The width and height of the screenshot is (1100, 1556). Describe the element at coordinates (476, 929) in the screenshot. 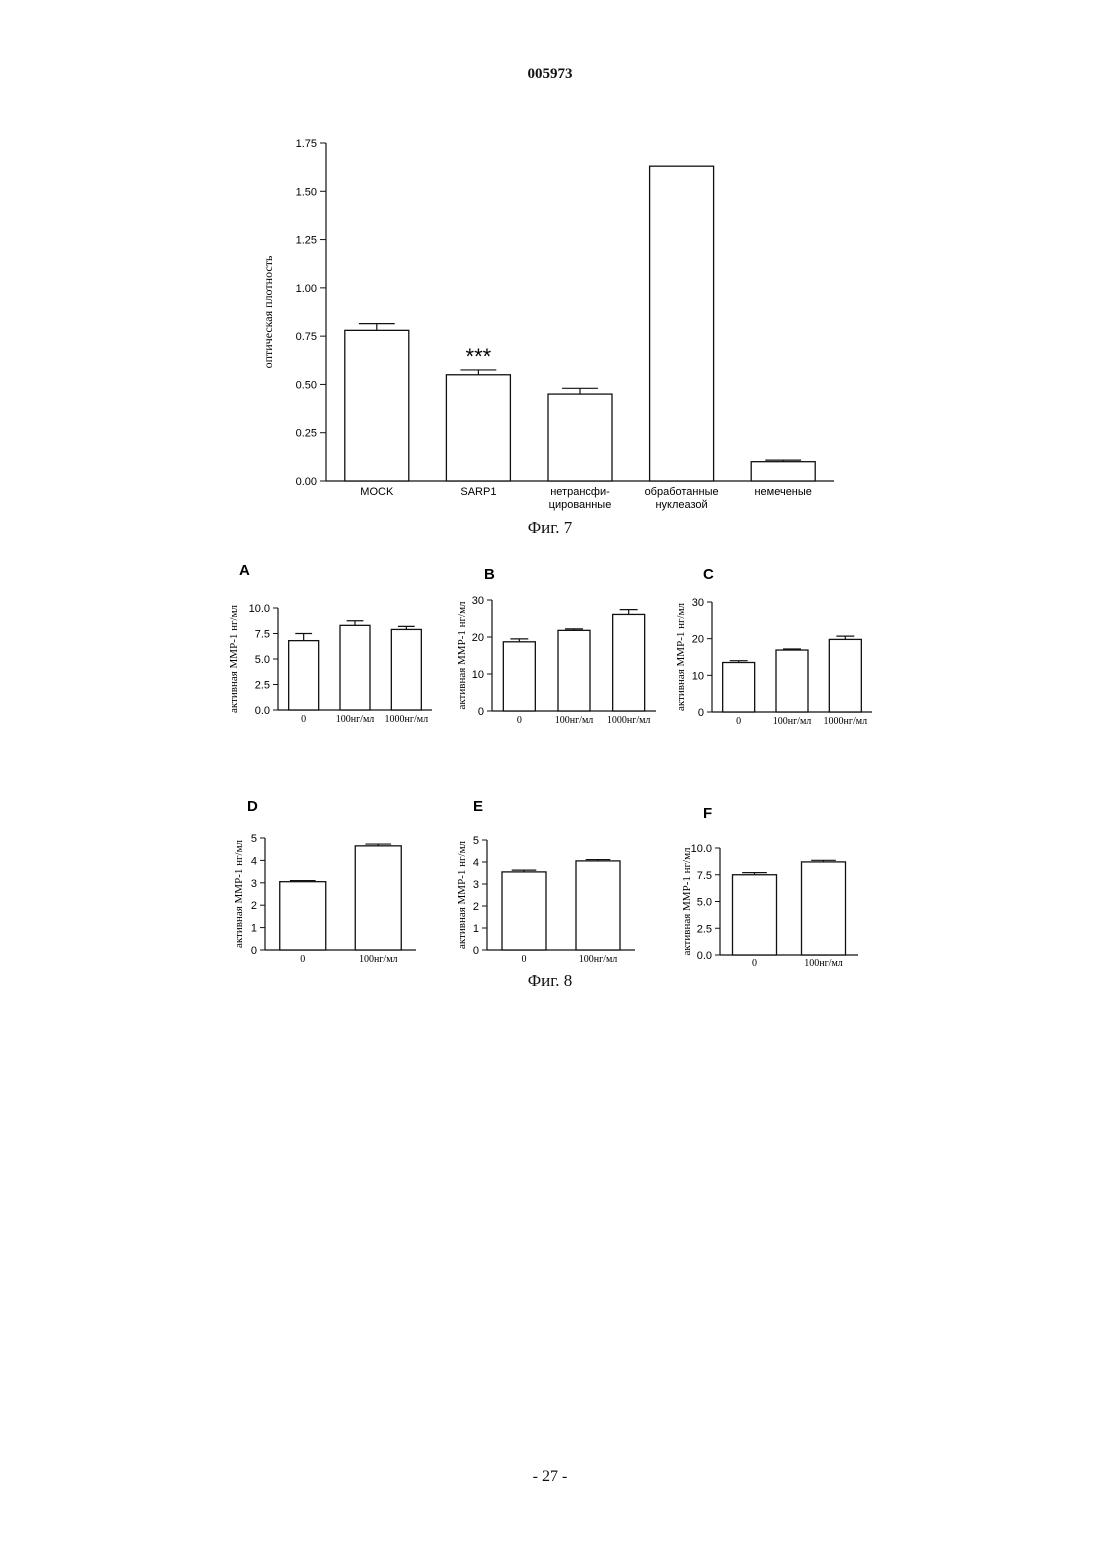

I see `chart-e-y-tick-label: 1` at that location.